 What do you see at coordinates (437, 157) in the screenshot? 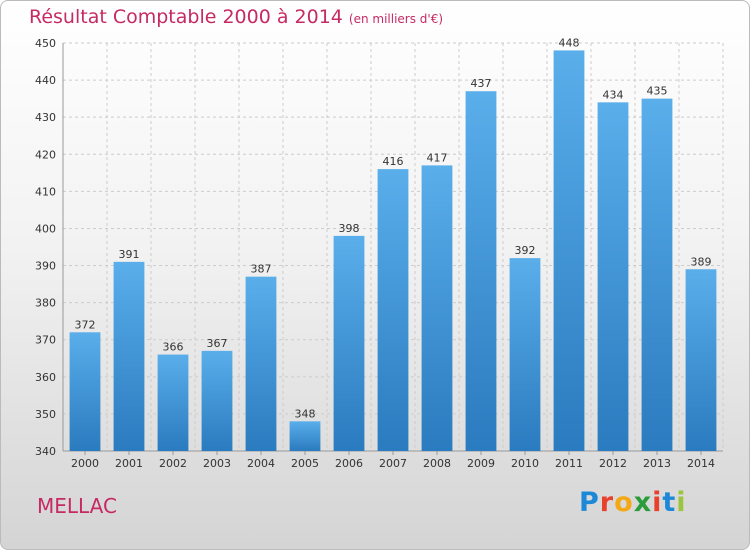
I see `bar-value-label: 417` at bounding box center [437, 157].